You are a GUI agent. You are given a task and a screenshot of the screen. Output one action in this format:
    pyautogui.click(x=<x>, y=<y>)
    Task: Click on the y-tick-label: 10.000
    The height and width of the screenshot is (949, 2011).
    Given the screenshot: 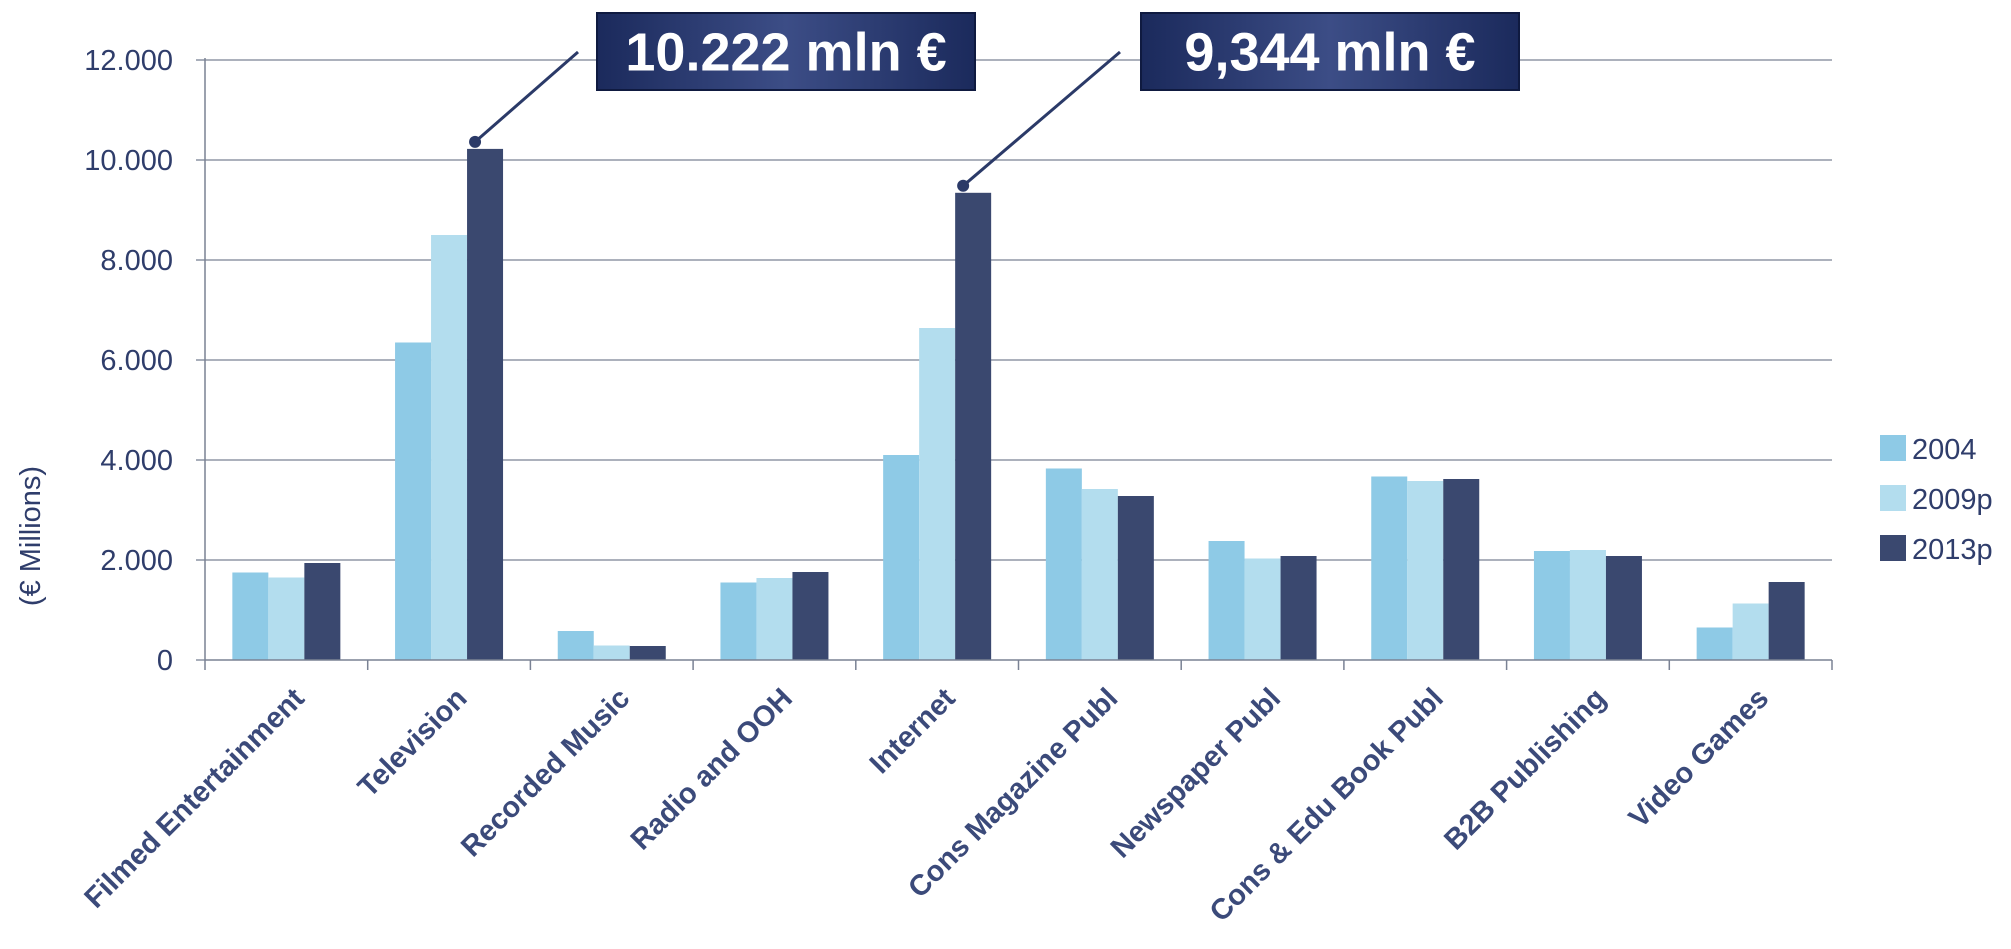 What is the action you would take?
    pyautogui.click(x=128, y=161)
    